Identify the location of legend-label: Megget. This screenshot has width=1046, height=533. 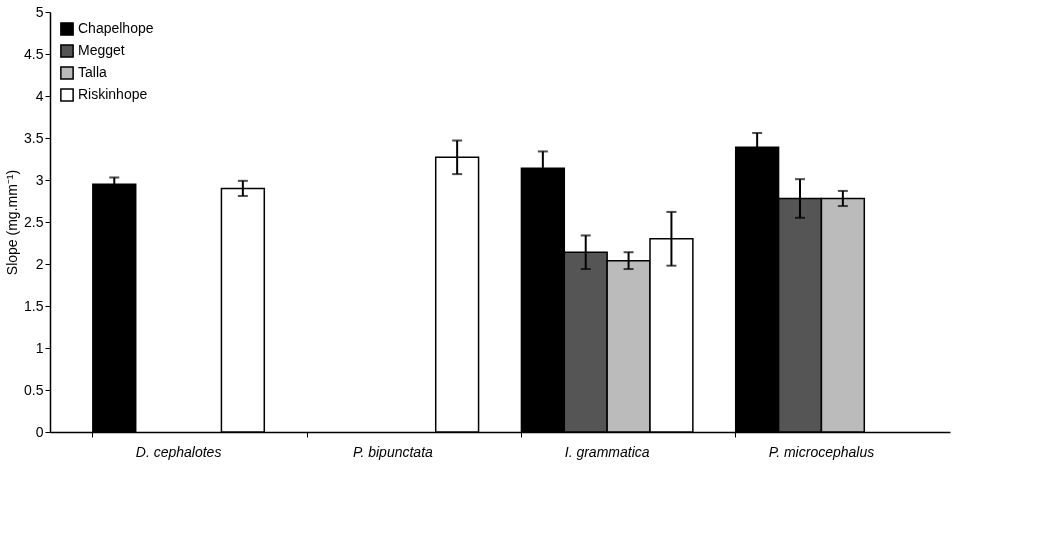
(101, 50).